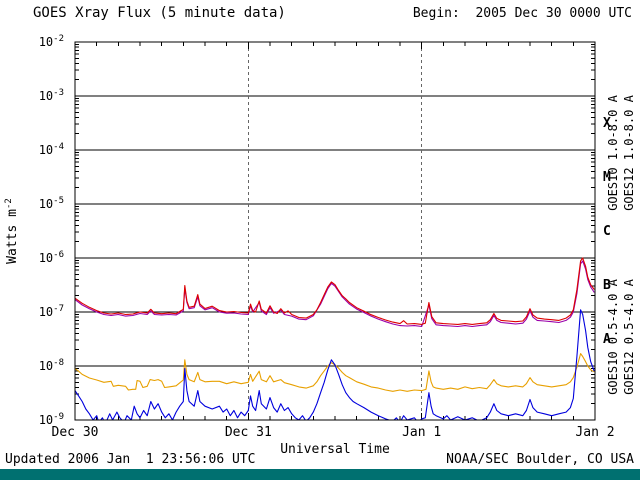 The image size is (640, 480). Describe the element at coordinates (333, 432) in the screenshot. I see `x-tick-labels: Dec 30 Dec 31 Jan 1 Jan 2` at that location.